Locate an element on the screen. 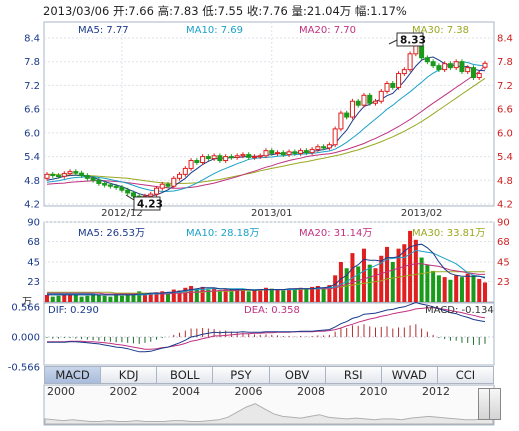 This screenshot has width=519, height=431. low-annotation-pointer is located at coordinates (130, 197).